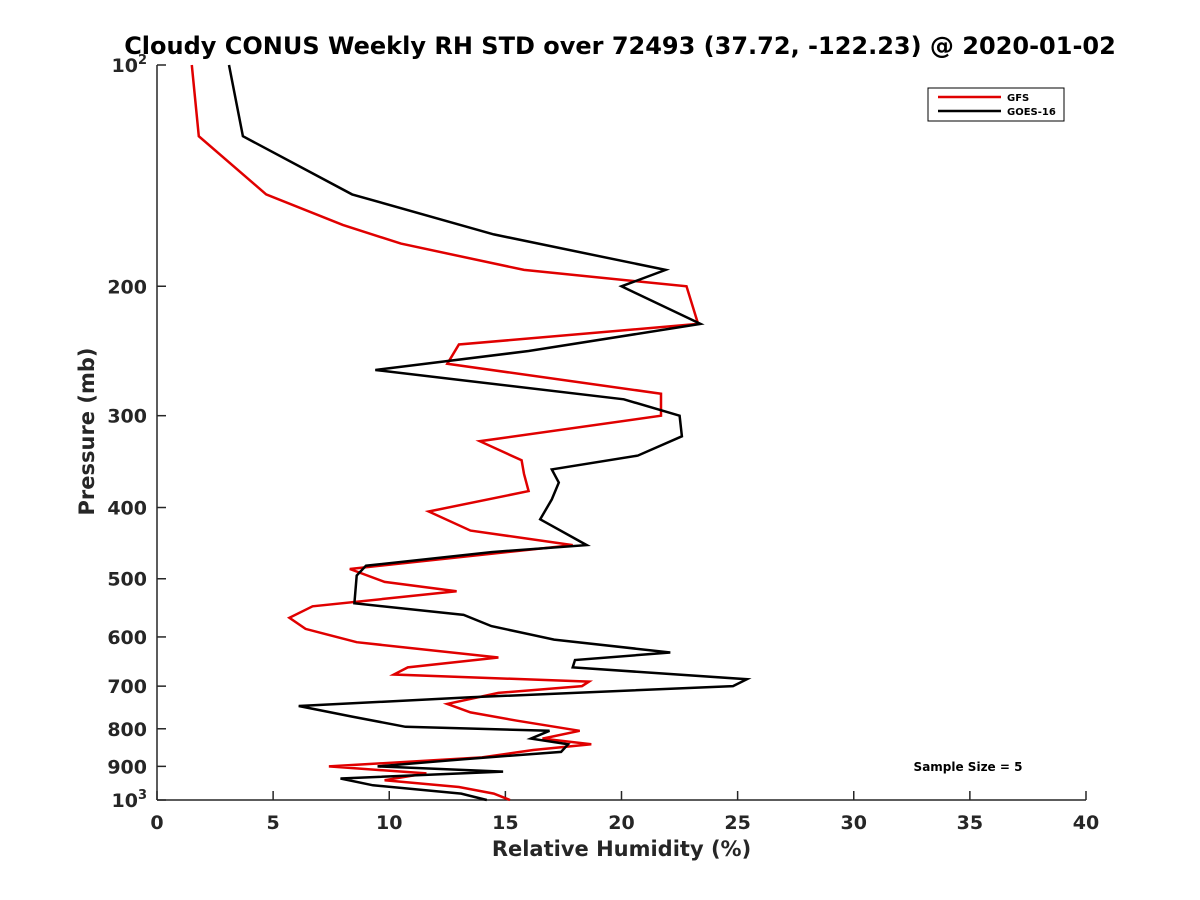 The width and height of the screenshot is (1200, 900). I want to click on y-tick-label: 500, so click(127, 580).